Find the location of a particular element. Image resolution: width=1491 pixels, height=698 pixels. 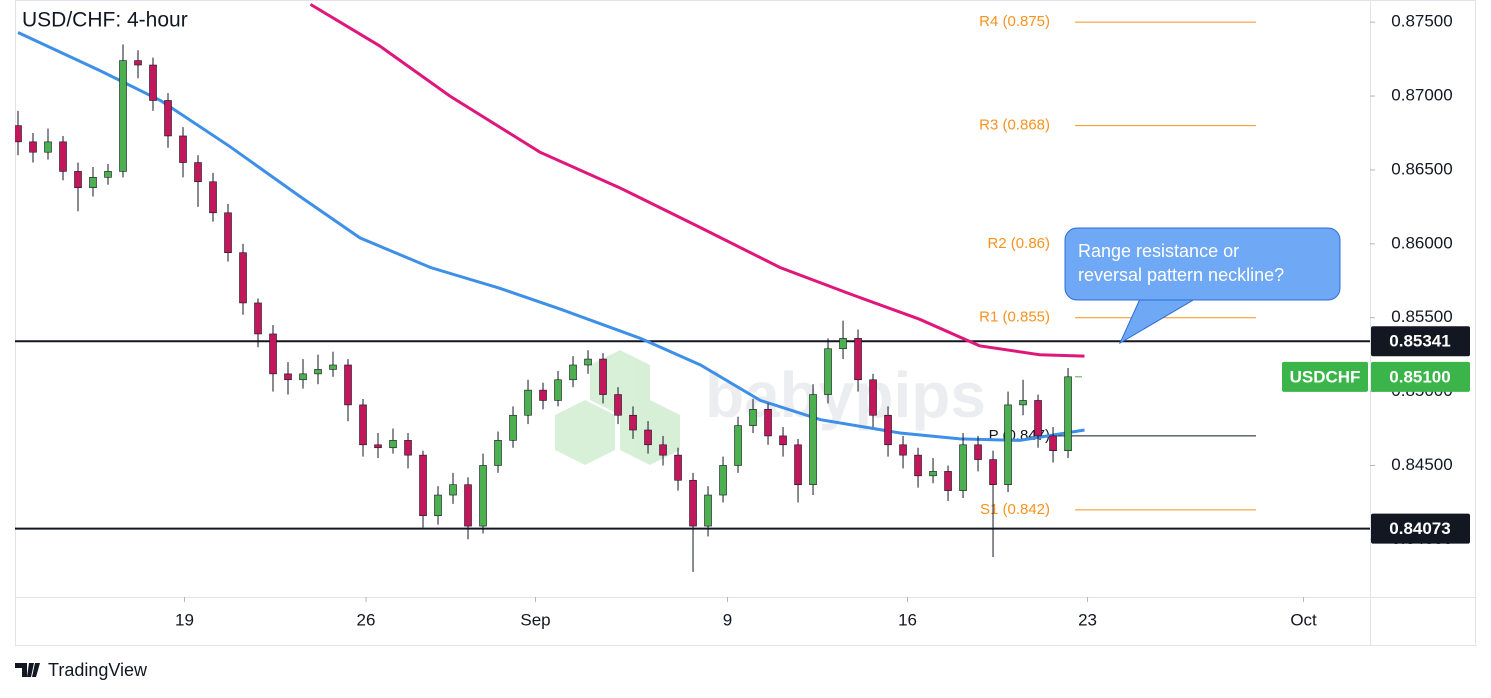

y-tick-label: 0.86500 is located at coordinates (1421, 168).